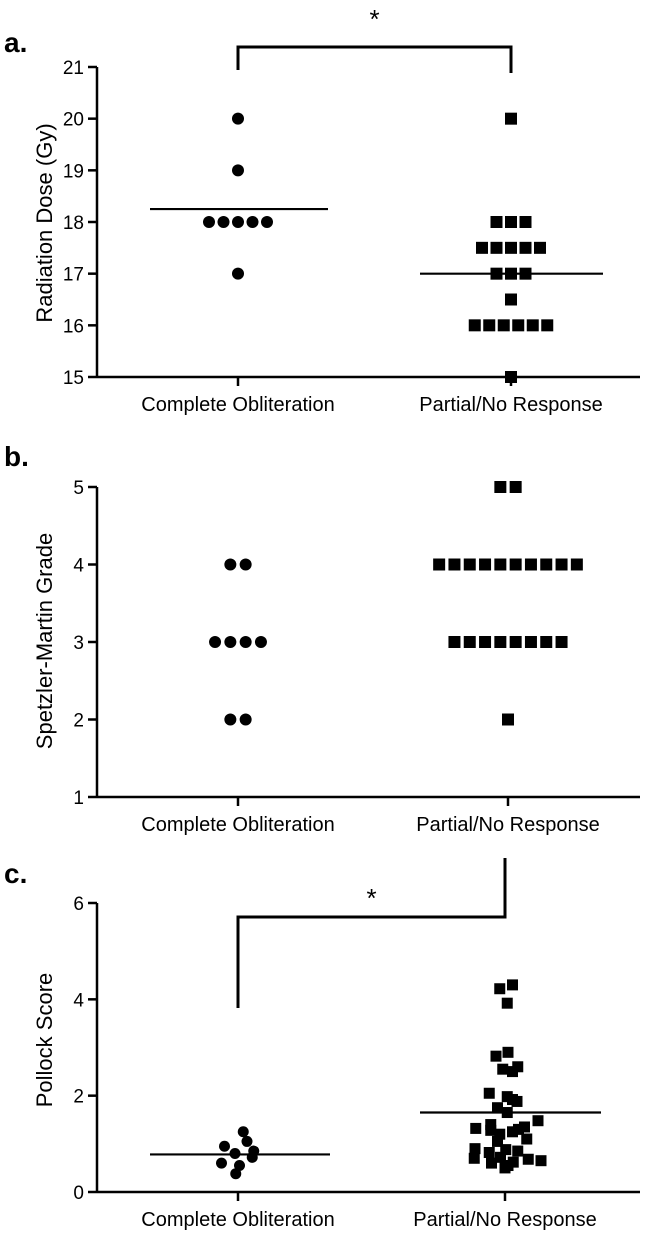 The image size is (649, 1250). Describe the element at coordinates (73, 326) in the screenshot. I see `y-tick-label: 16` at that location.